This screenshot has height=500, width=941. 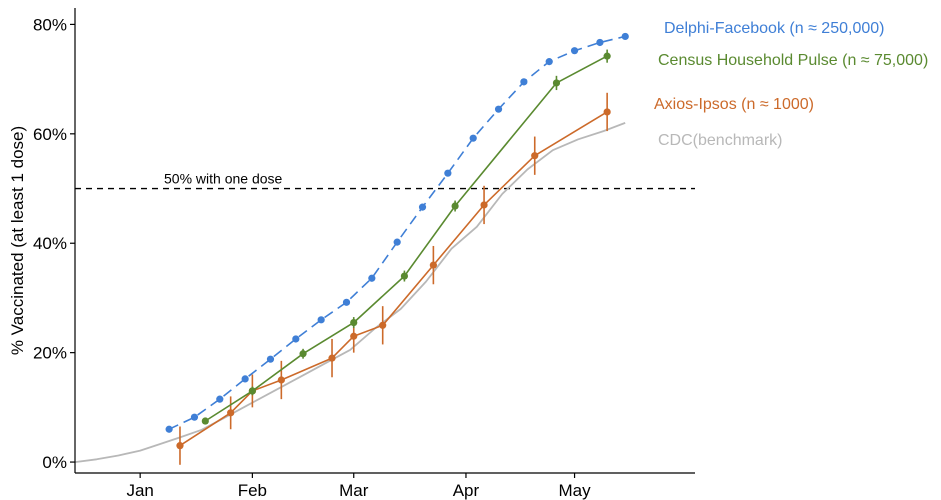 I want to click on x-tick-label: Feb, so click(x=252, y=490).